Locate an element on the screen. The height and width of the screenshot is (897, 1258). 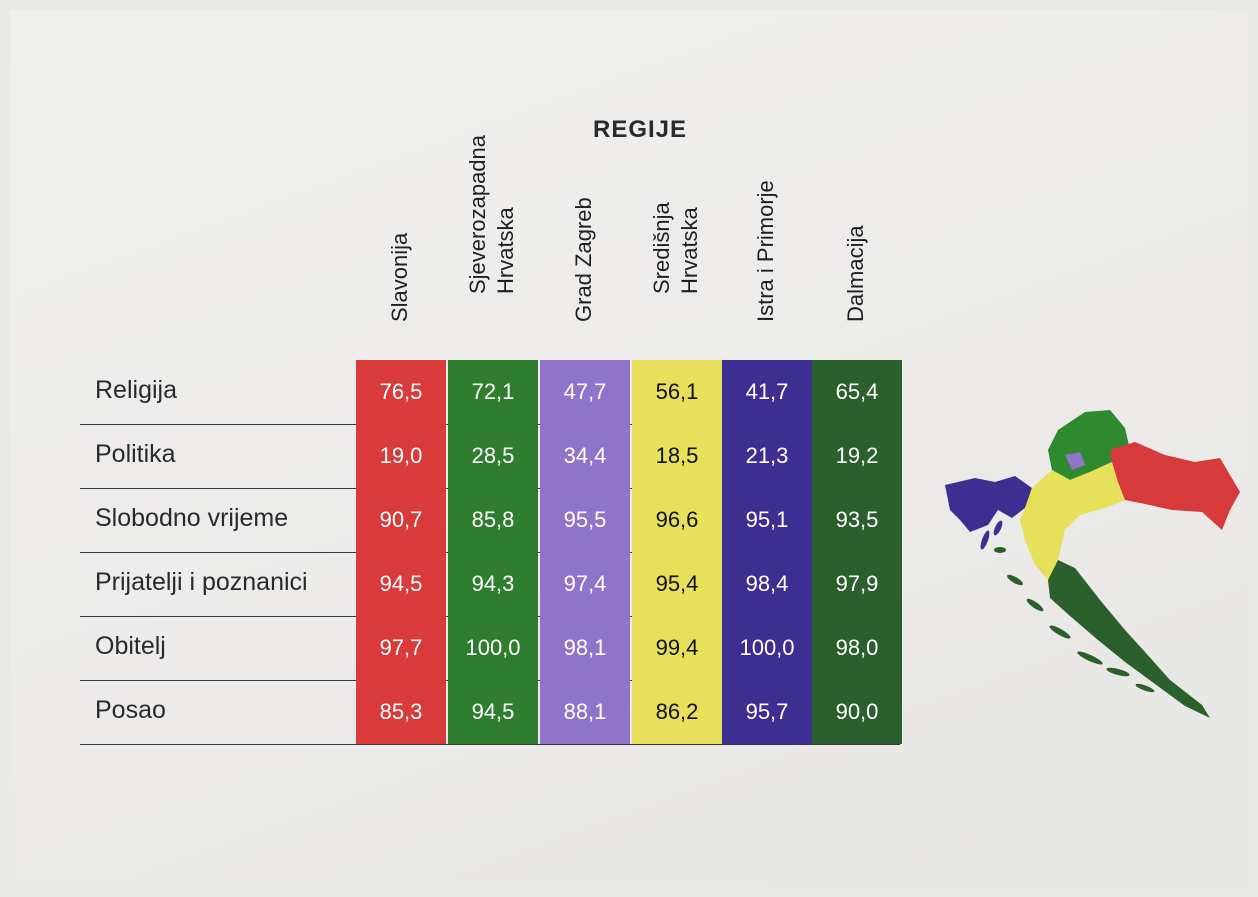
column-header: Grad Zagreb is located at coordinates (584, 245).